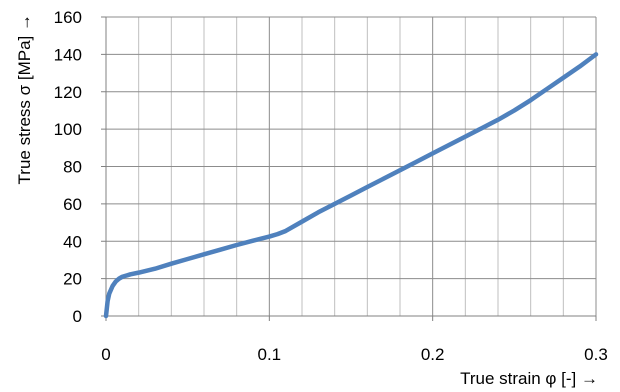 The height and width of the screenshot is (392, 620). What do you see at coordinates (68, 17) in the screenshot?
I see `y-tick-label: 160` at bounding box center [68, 17].